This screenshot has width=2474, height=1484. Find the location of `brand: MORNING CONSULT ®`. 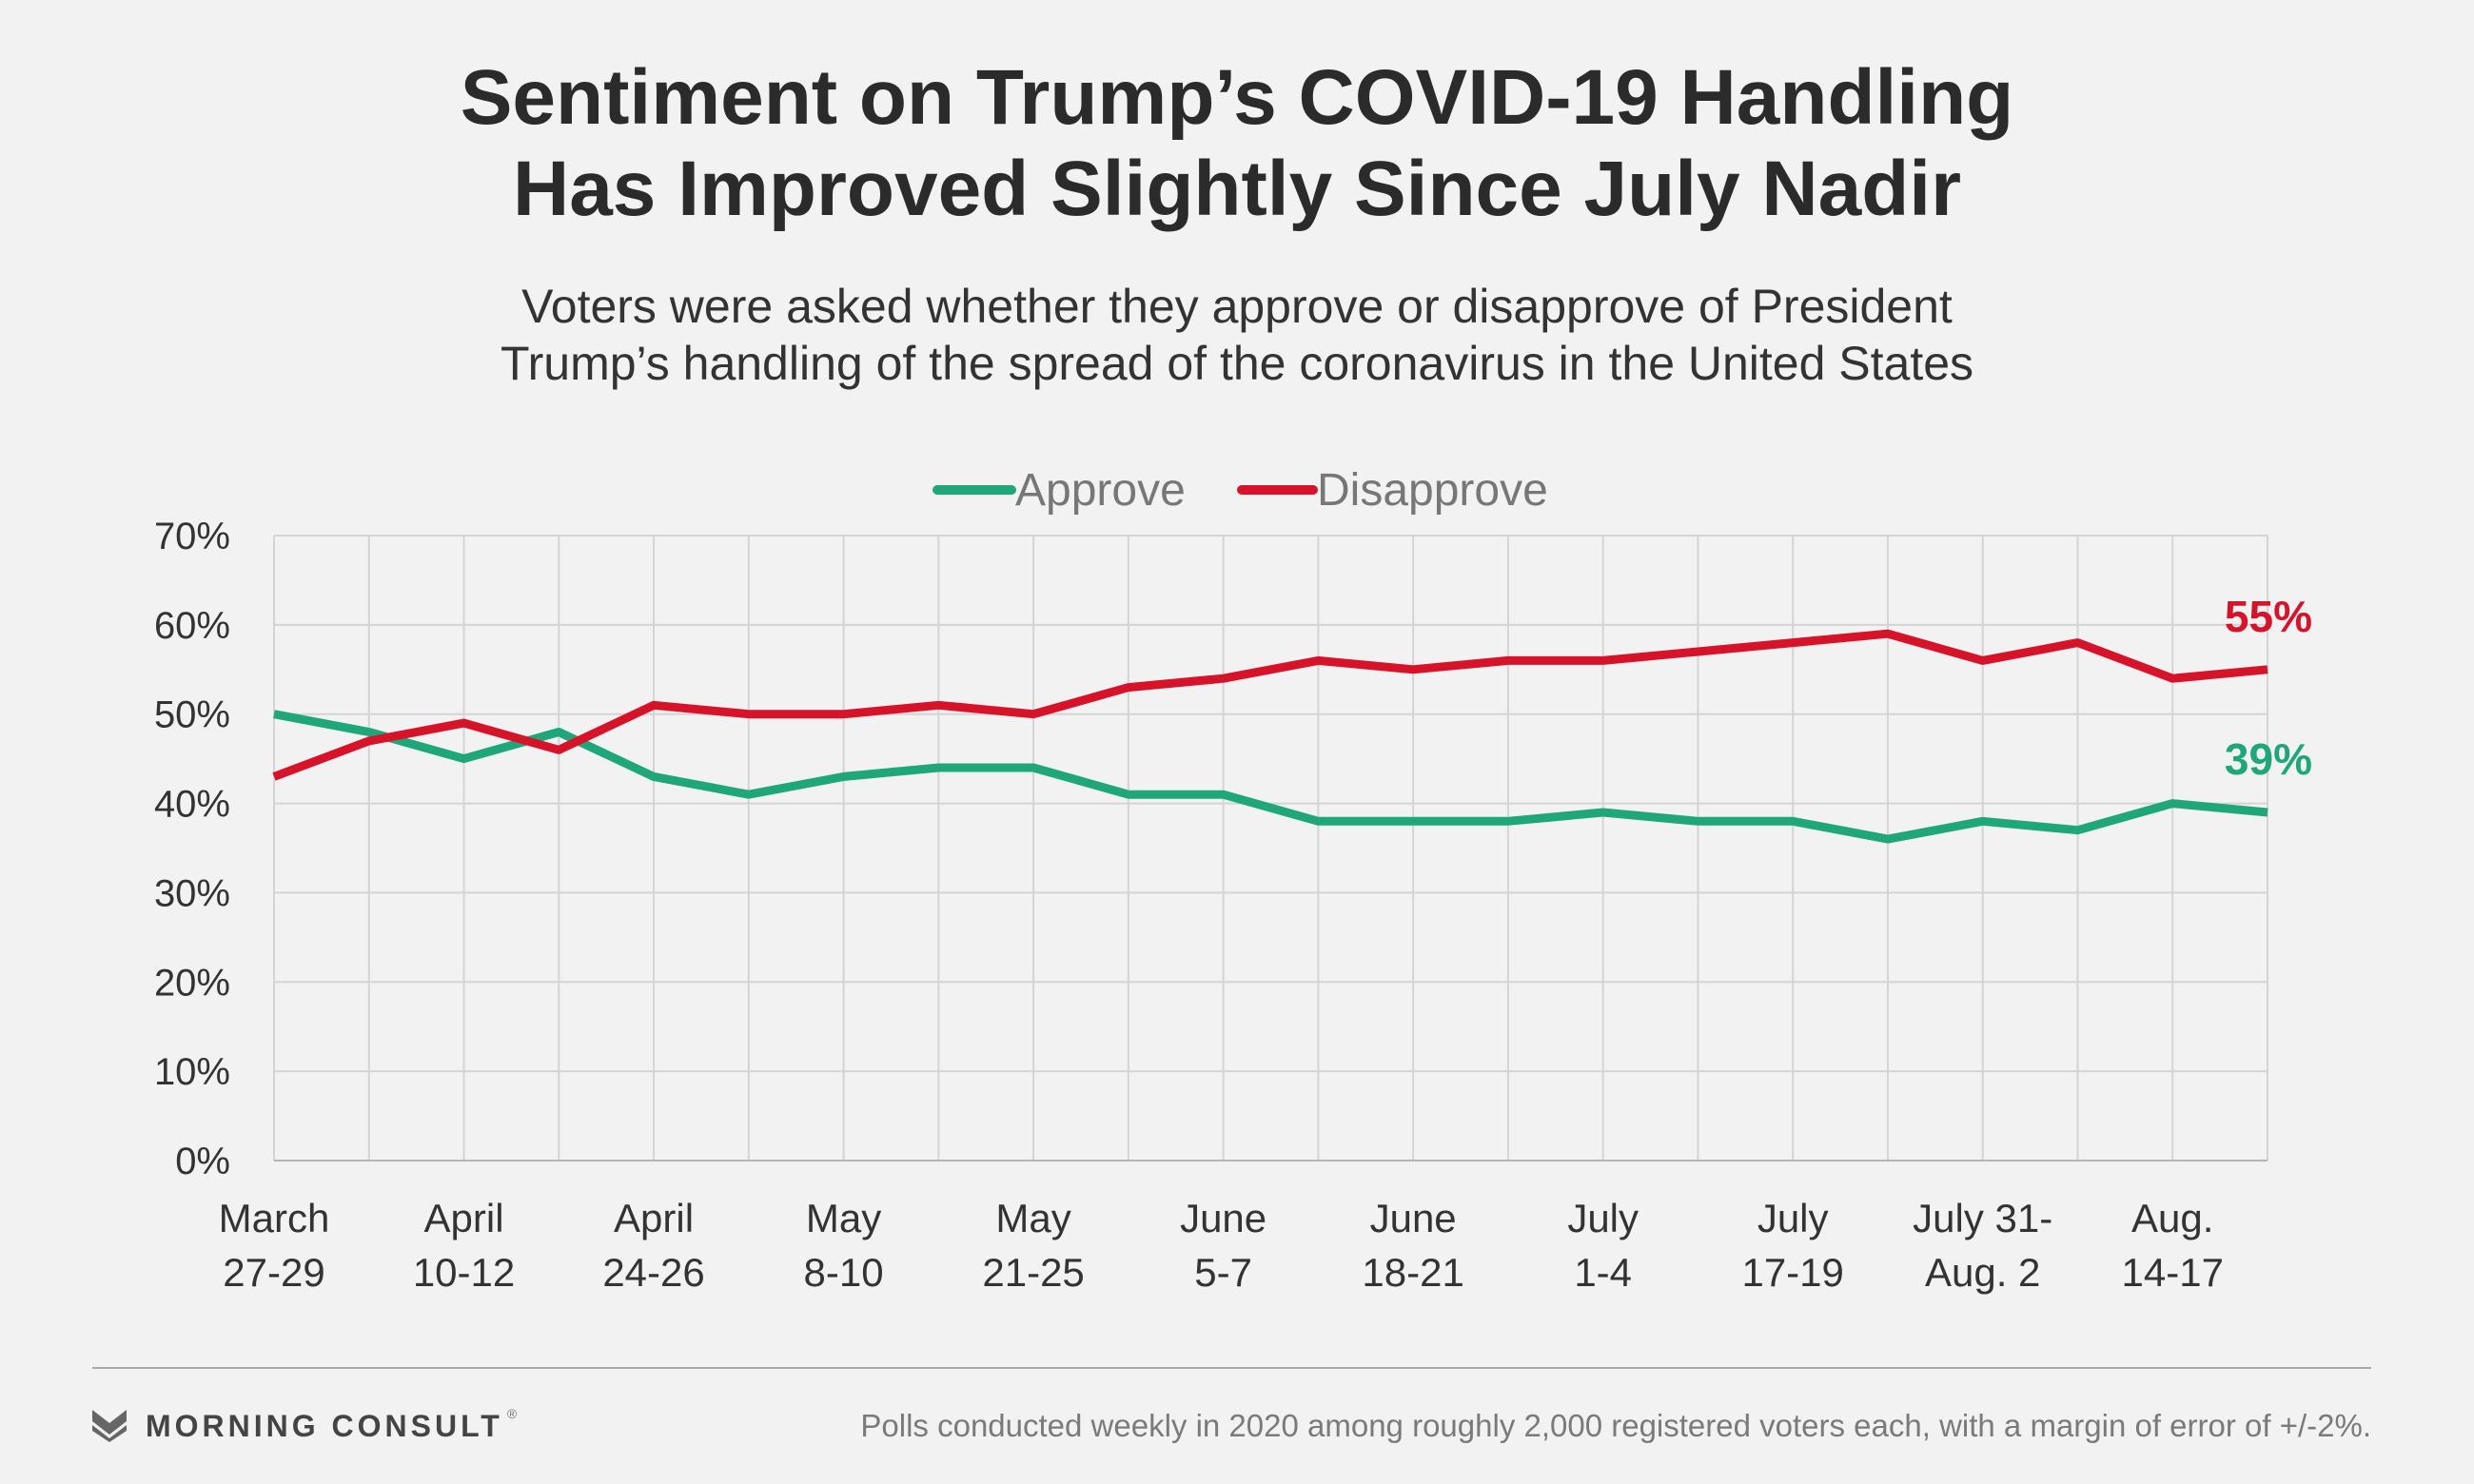

brand: MORNING CONSULT ® is located at coordinates (305, 1426).